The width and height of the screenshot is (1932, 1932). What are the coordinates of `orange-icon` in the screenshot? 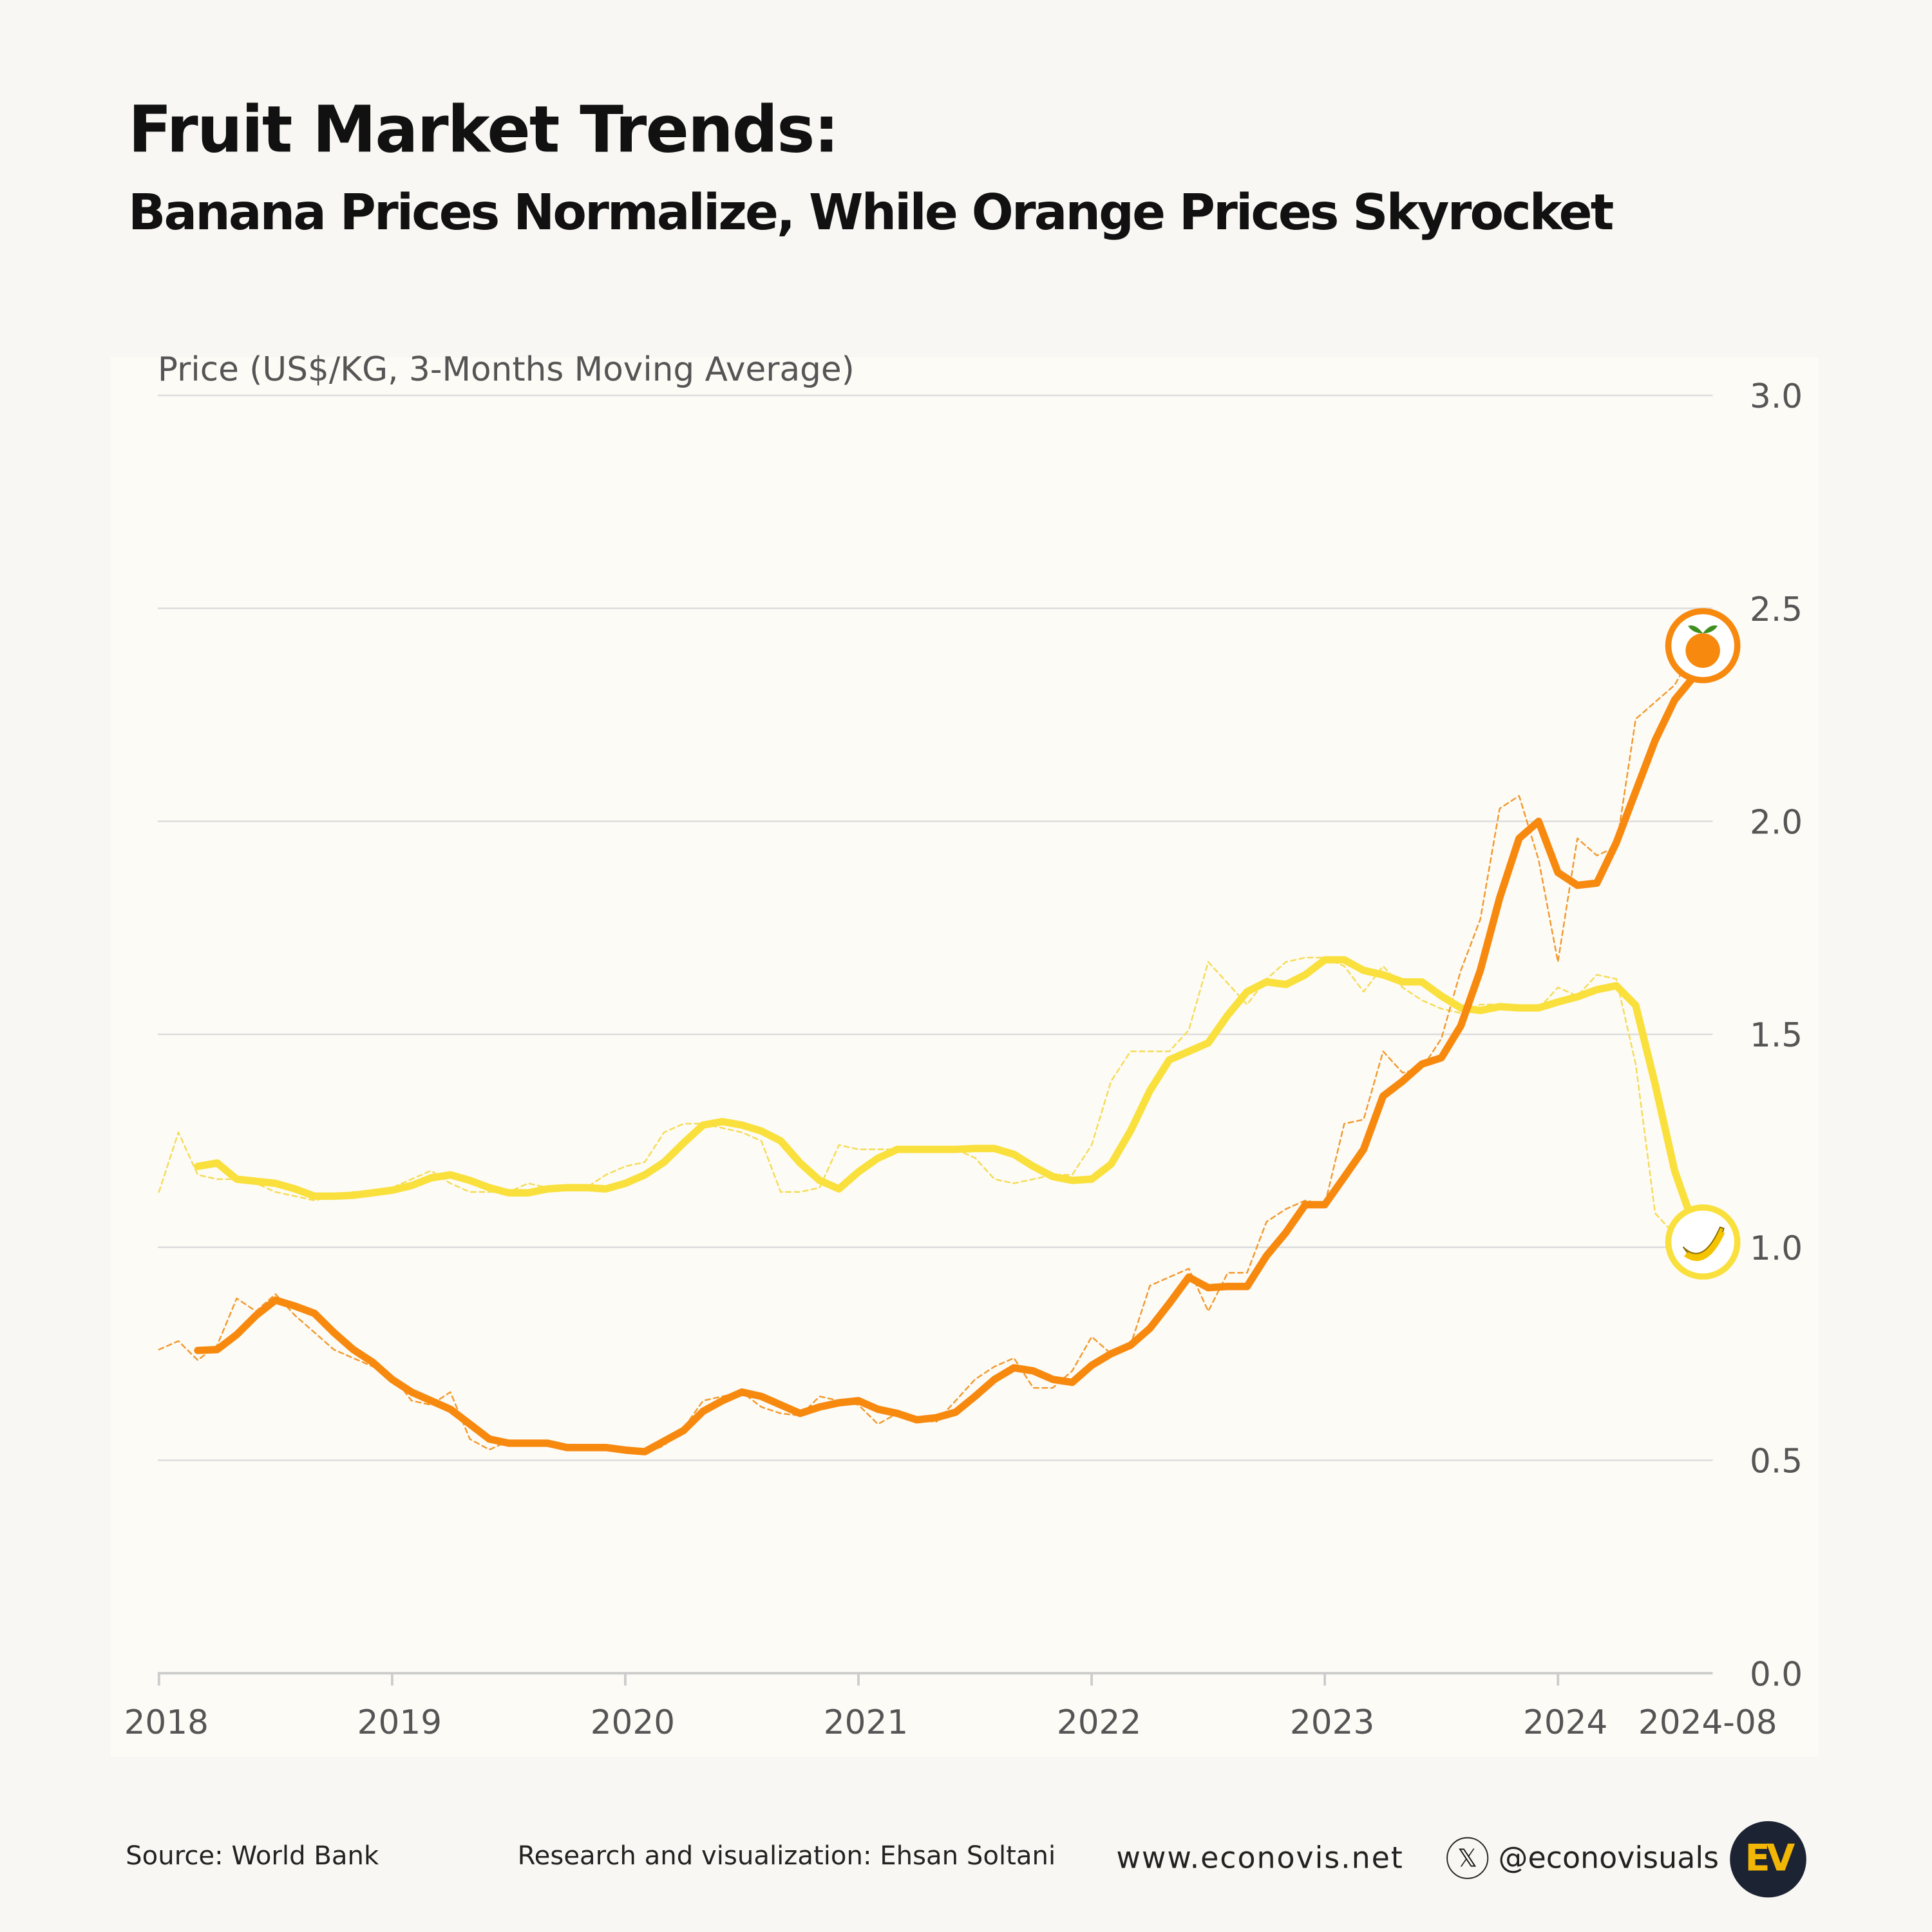 It's located at (1703, 645).